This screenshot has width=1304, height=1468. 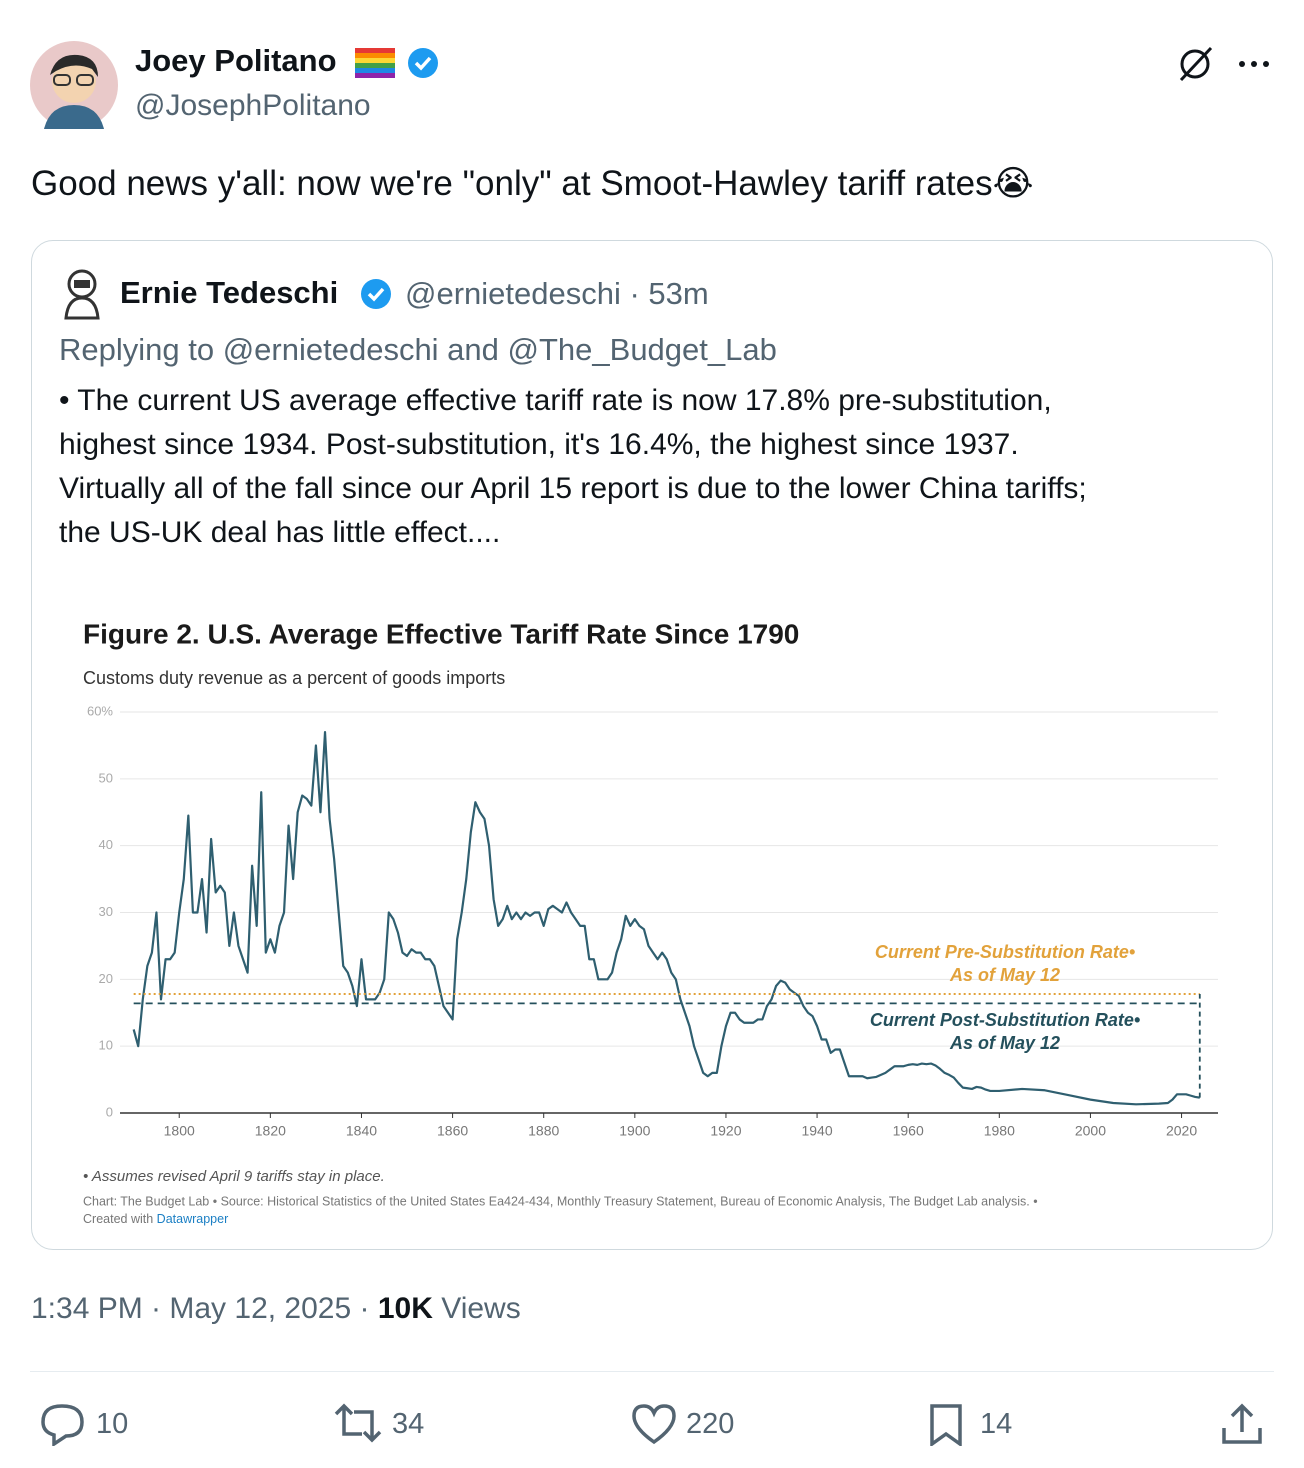 I want to click on y-tick-label: 30, so click(x=106, y=911).